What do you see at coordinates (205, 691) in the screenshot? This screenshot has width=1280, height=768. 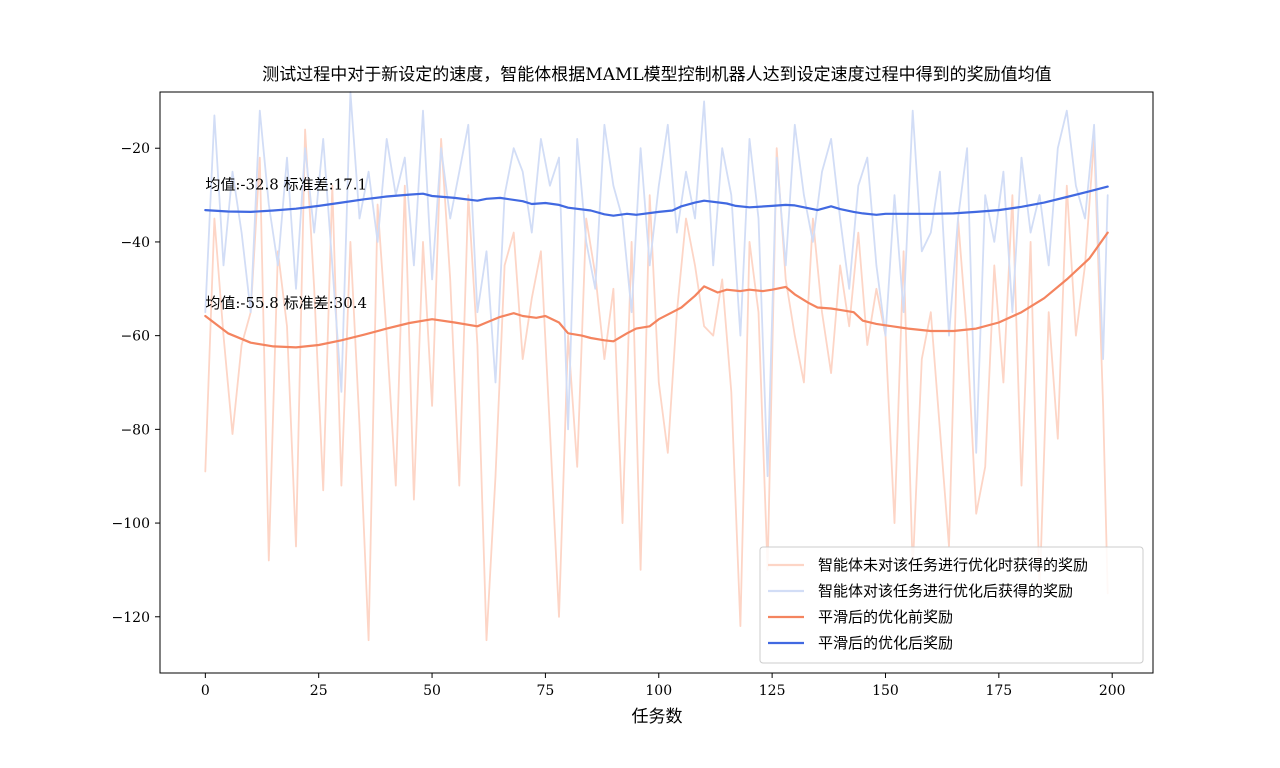 I see `x-tick-label-0: 0` at bounding box center [205, 691].